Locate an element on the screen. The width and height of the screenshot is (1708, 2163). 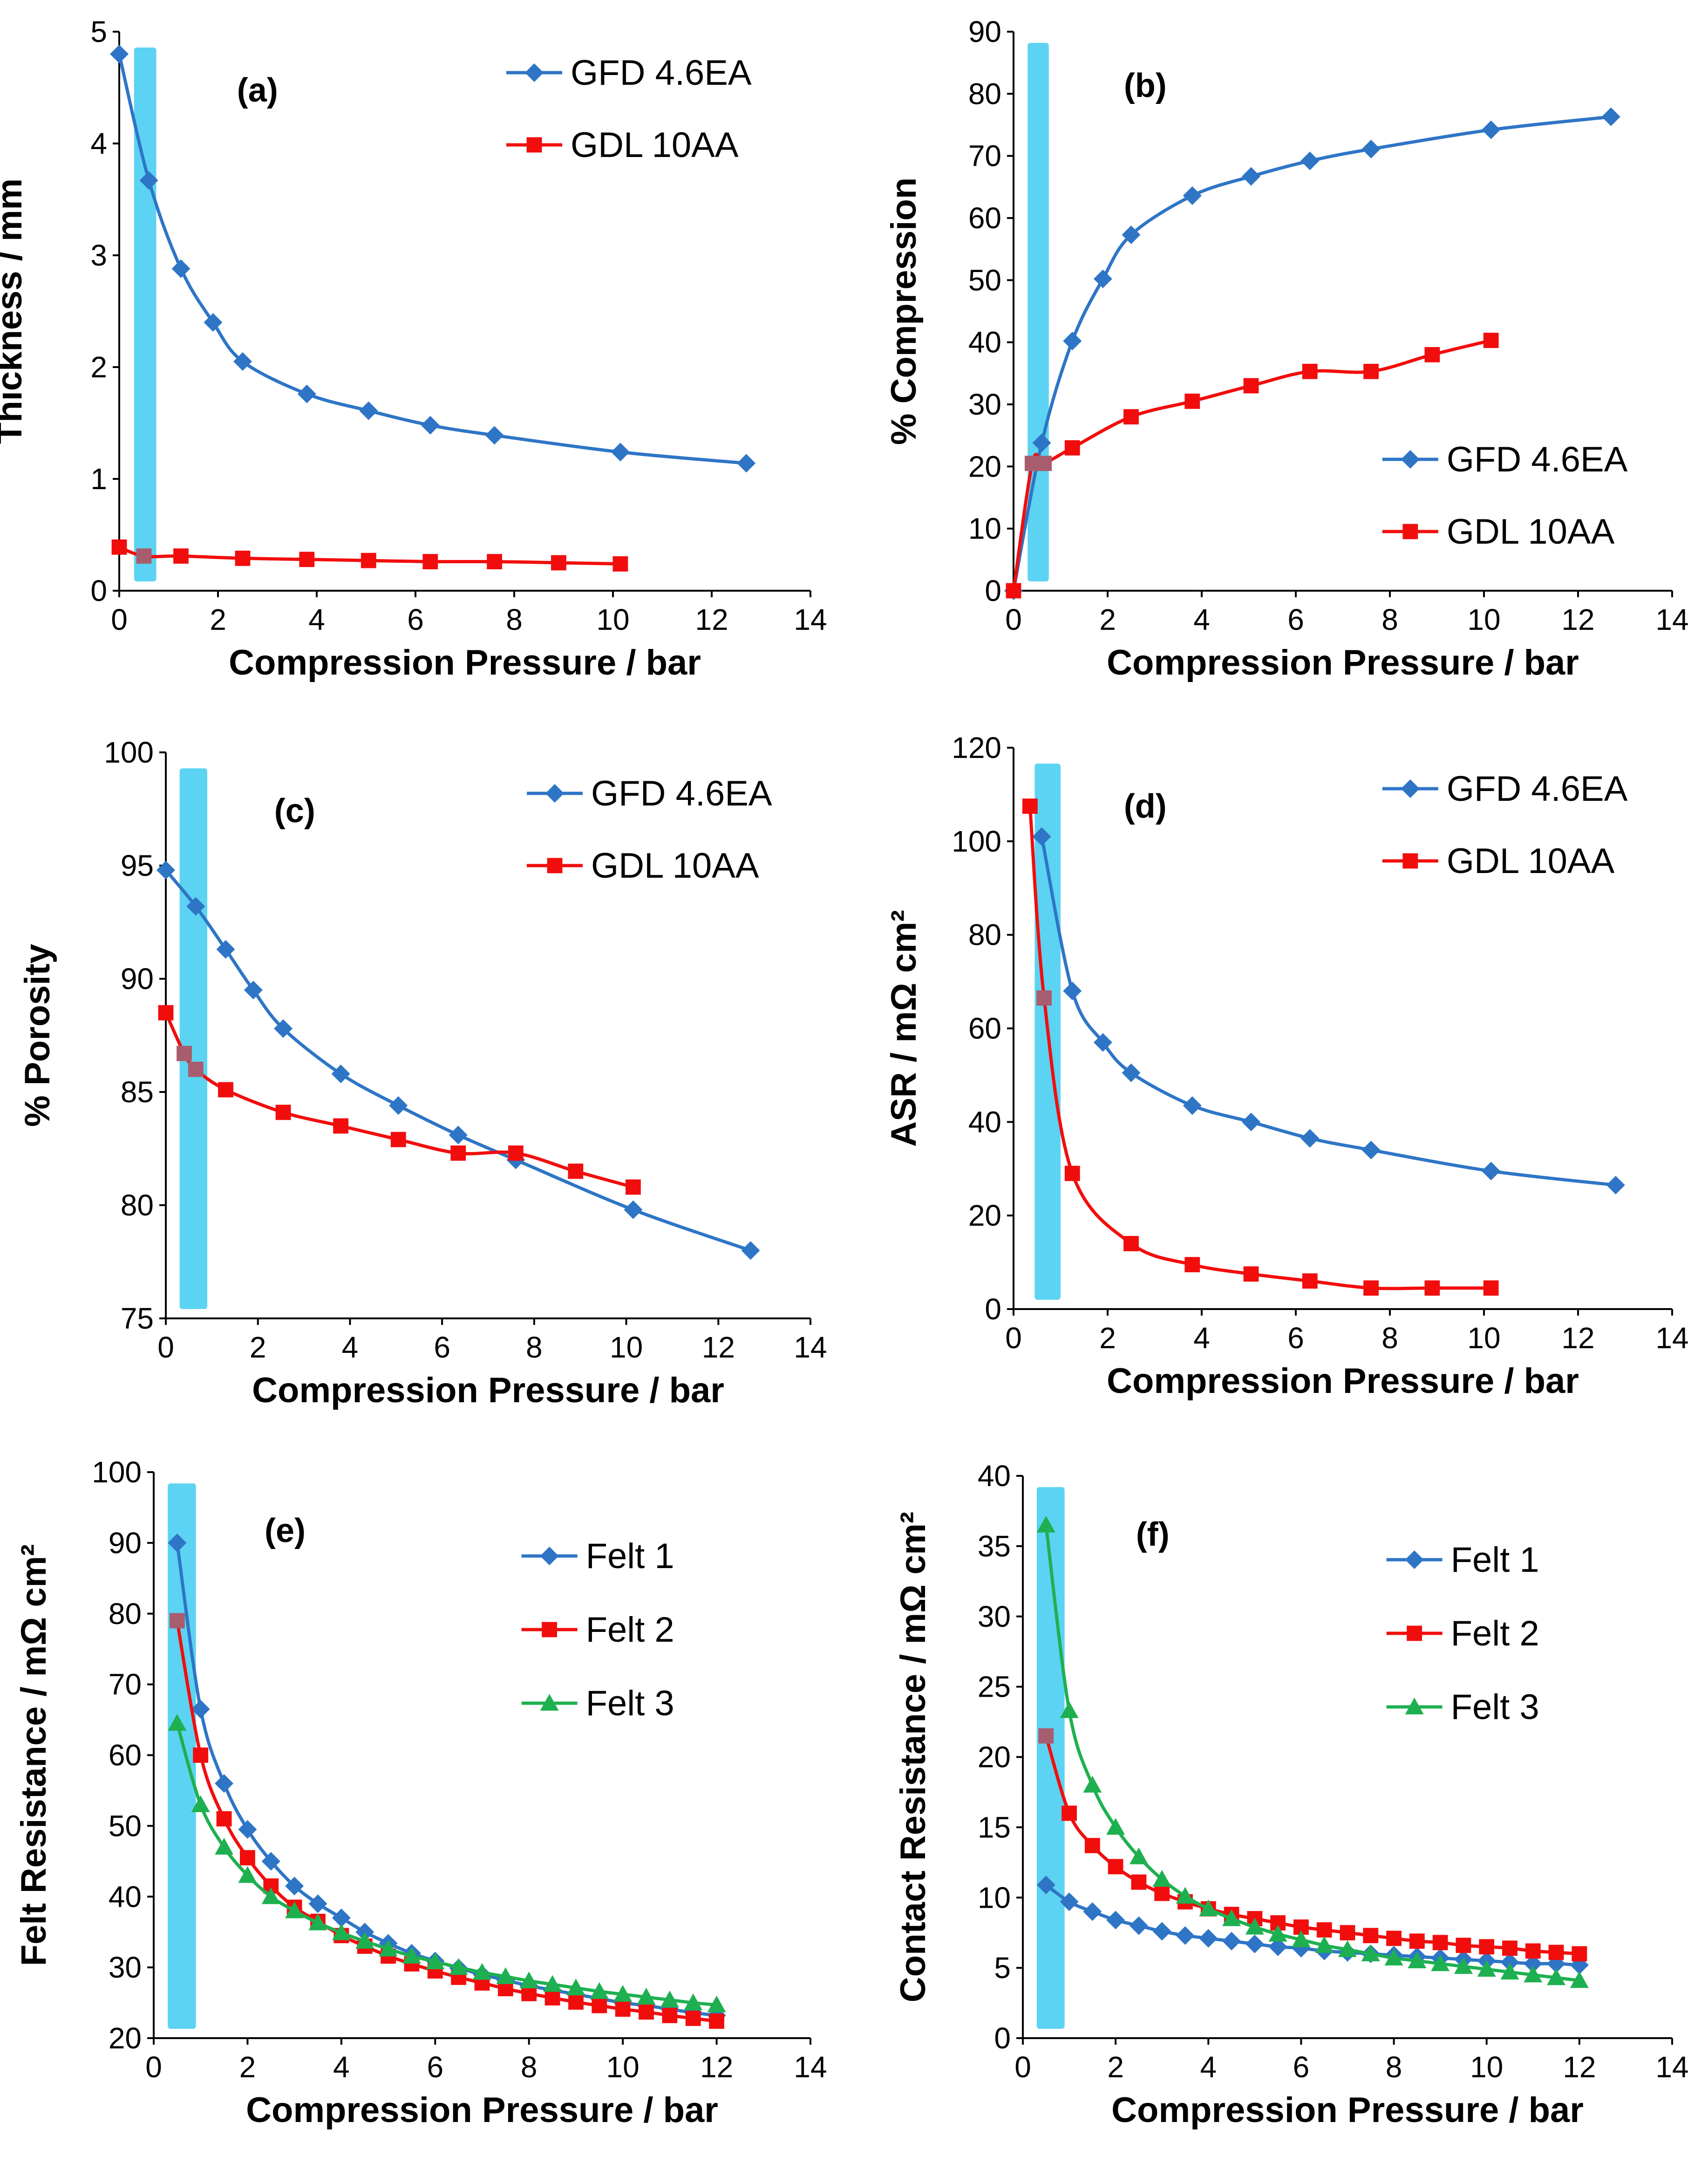
series-line-gdl-10aa is located at coordinates (1251, 465).